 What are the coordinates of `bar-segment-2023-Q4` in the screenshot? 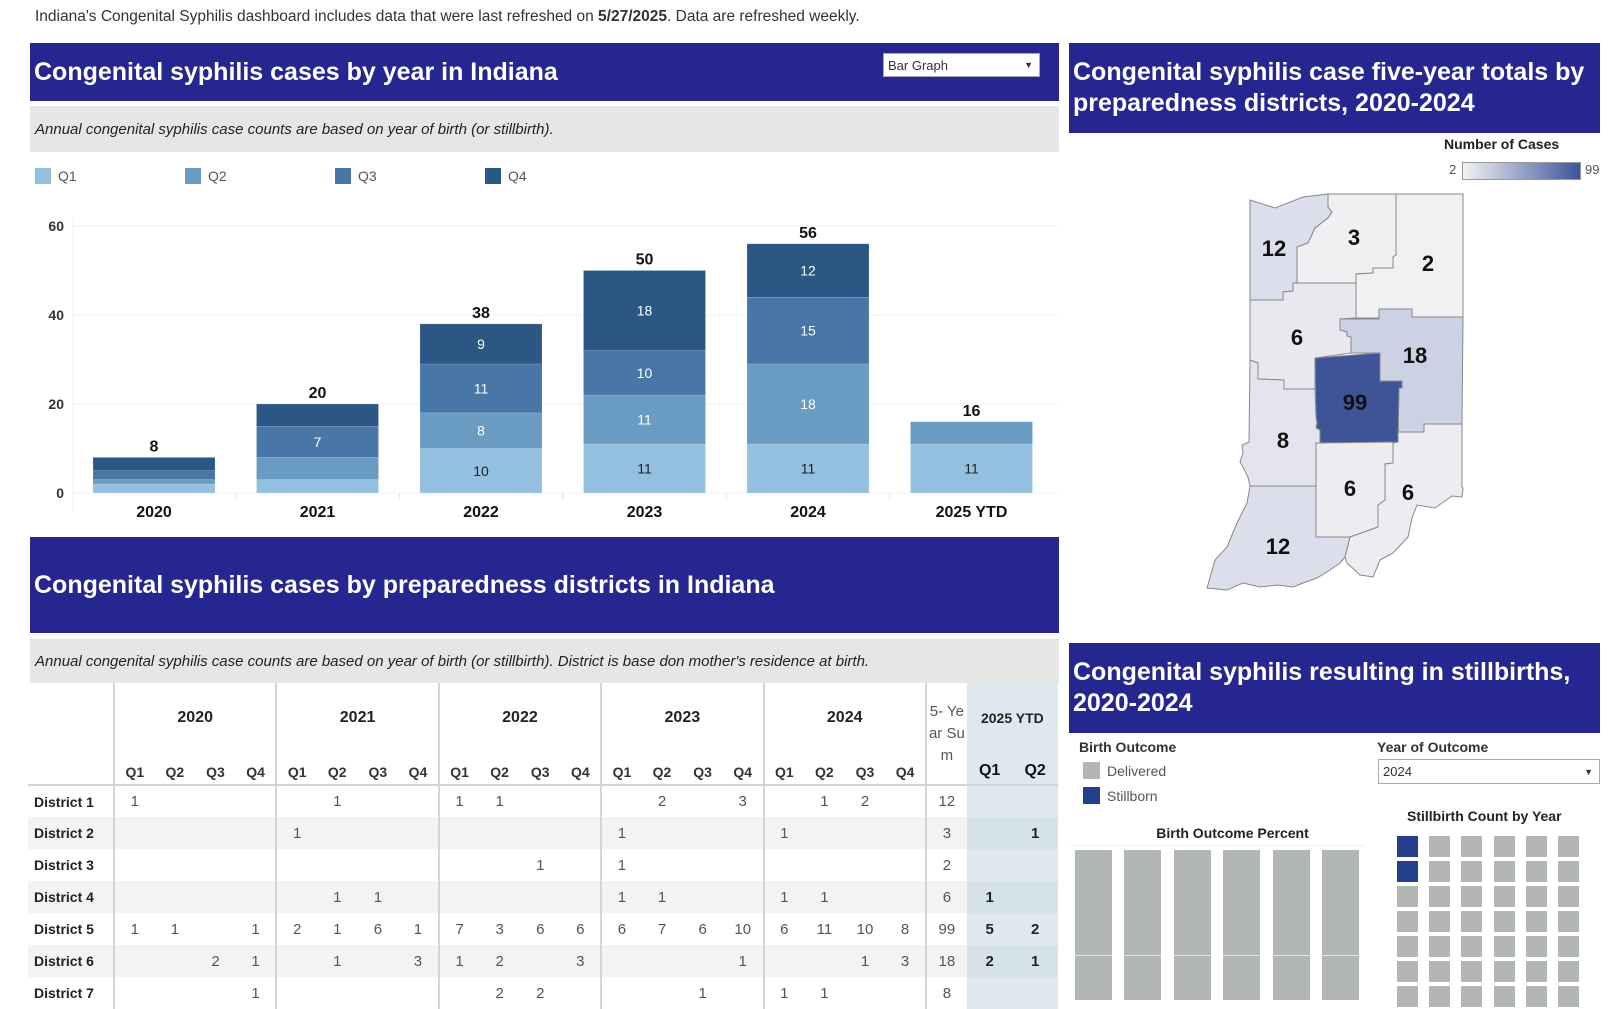 It's located at (644, 310).